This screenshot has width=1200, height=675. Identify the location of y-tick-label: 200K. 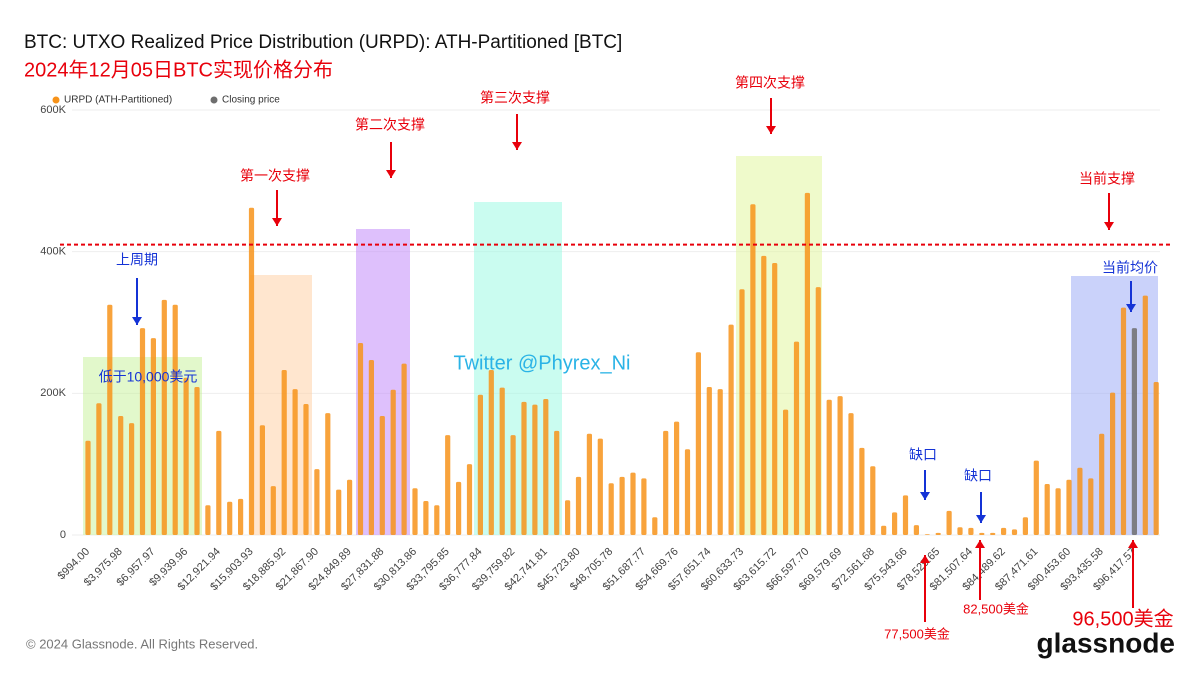
(53, 393).